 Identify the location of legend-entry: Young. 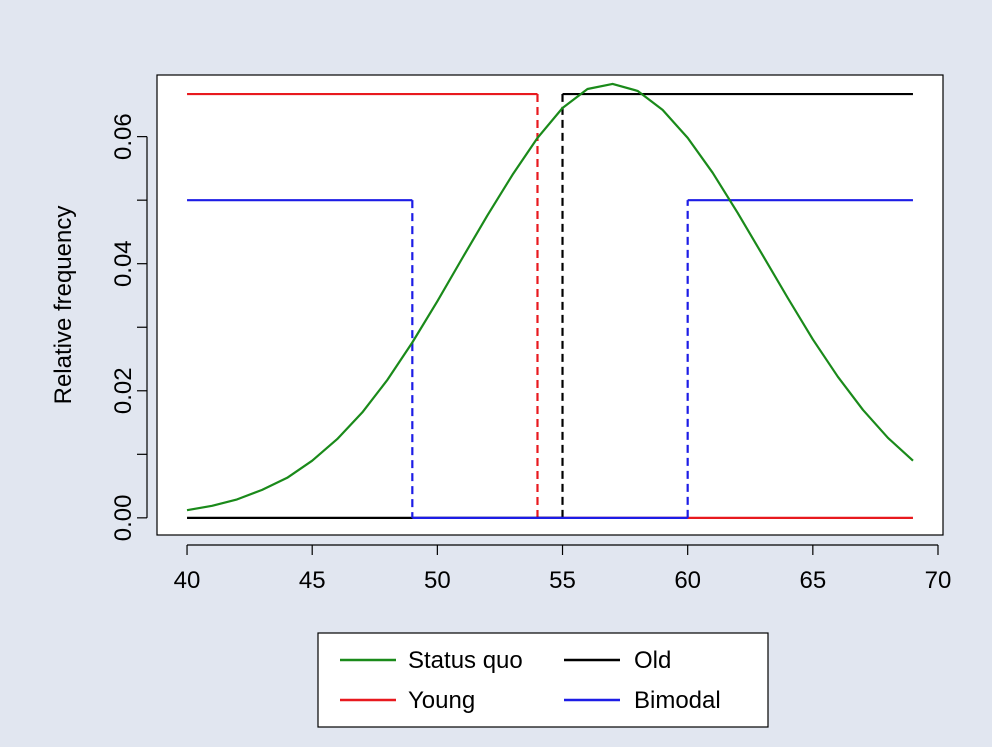
(407, 700).